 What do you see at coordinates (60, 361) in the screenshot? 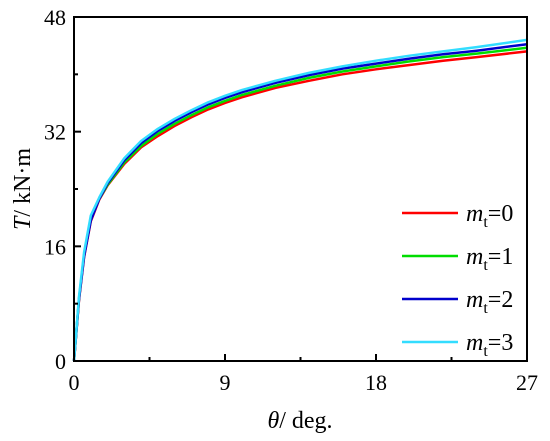
I see `y-tick-label-0: 0` at bounding box center [60, 361].